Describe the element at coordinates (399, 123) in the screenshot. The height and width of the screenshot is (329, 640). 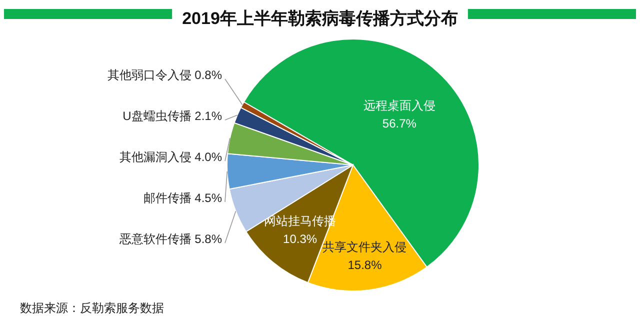
I see `data-label: 56.7%` at that location.